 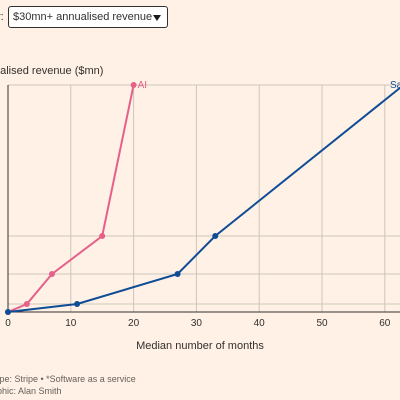 I want to click on chevron-down-icon, so click(x=157, y=18).